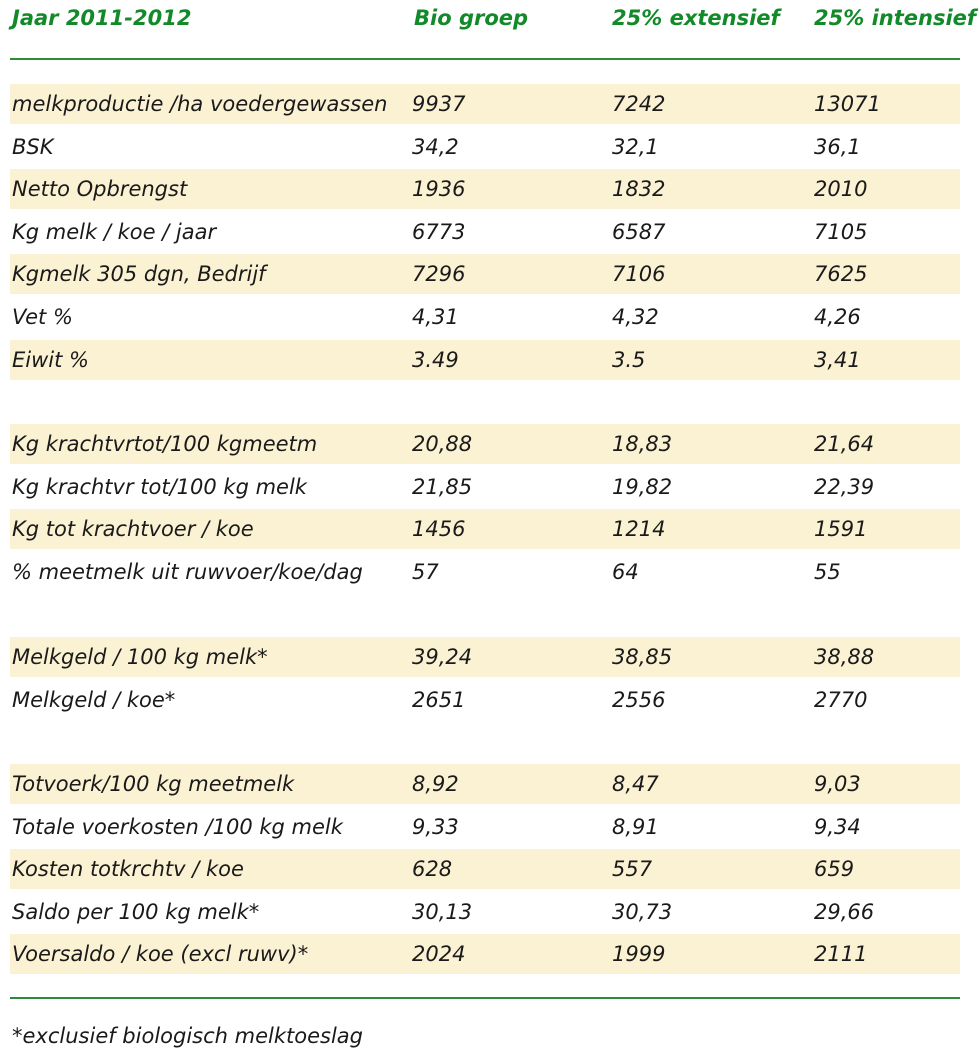  What do you see at coordinates (837, 147) in the screenshot?
I see `cell-intensief: 36,1` at bounding box center [837, 147].